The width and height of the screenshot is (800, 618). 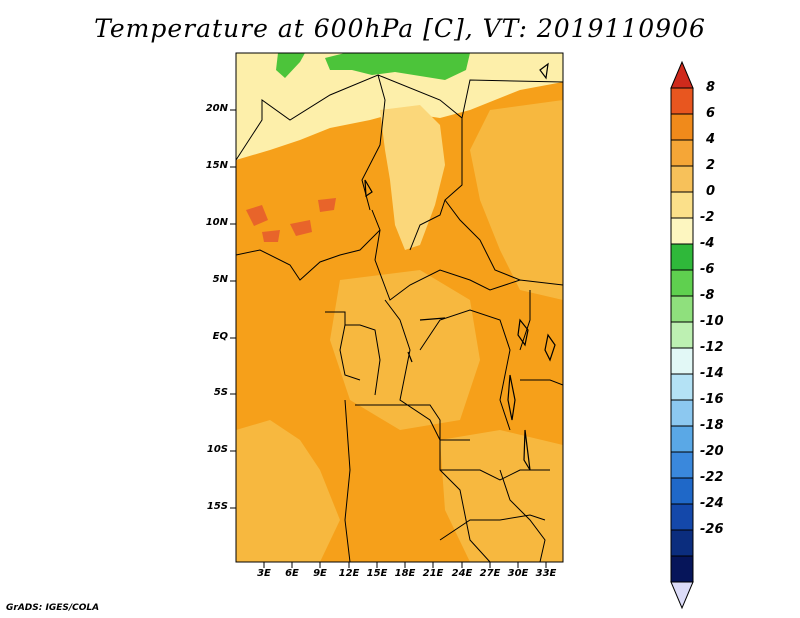 I want to click on colorbar-label: 4, so click(x=711, y=139).